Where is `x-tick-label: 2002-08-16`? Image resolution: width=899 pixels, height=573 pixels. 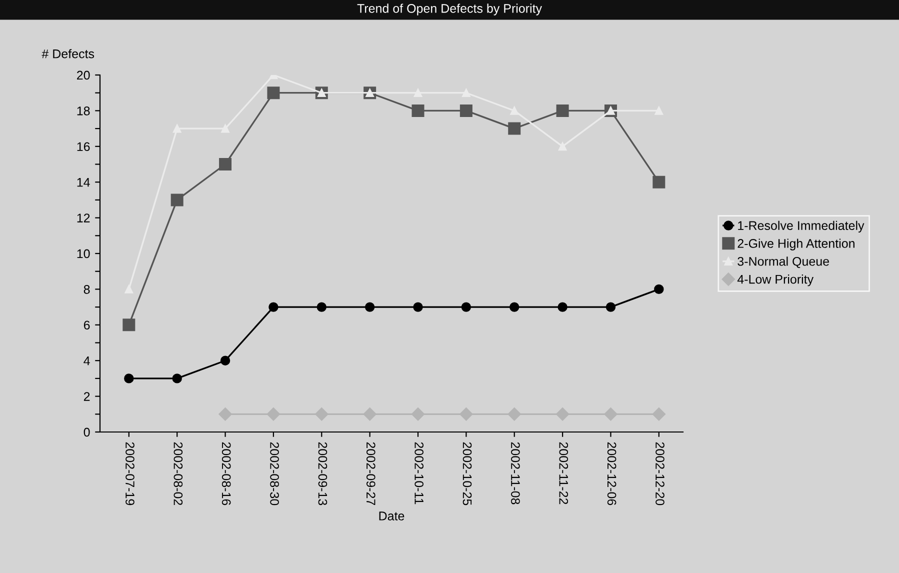
x-tick-label: 2002-08-16 is located at coordinates (226, 474).